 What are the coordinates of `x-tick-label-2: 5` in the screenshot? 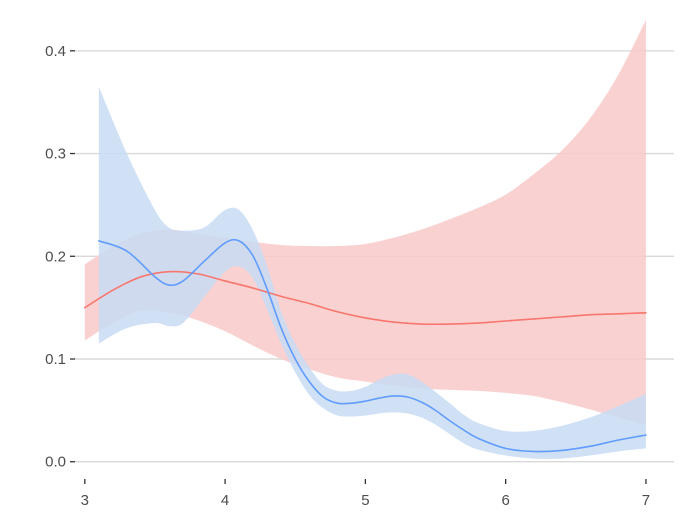 It's located at (365, 500).